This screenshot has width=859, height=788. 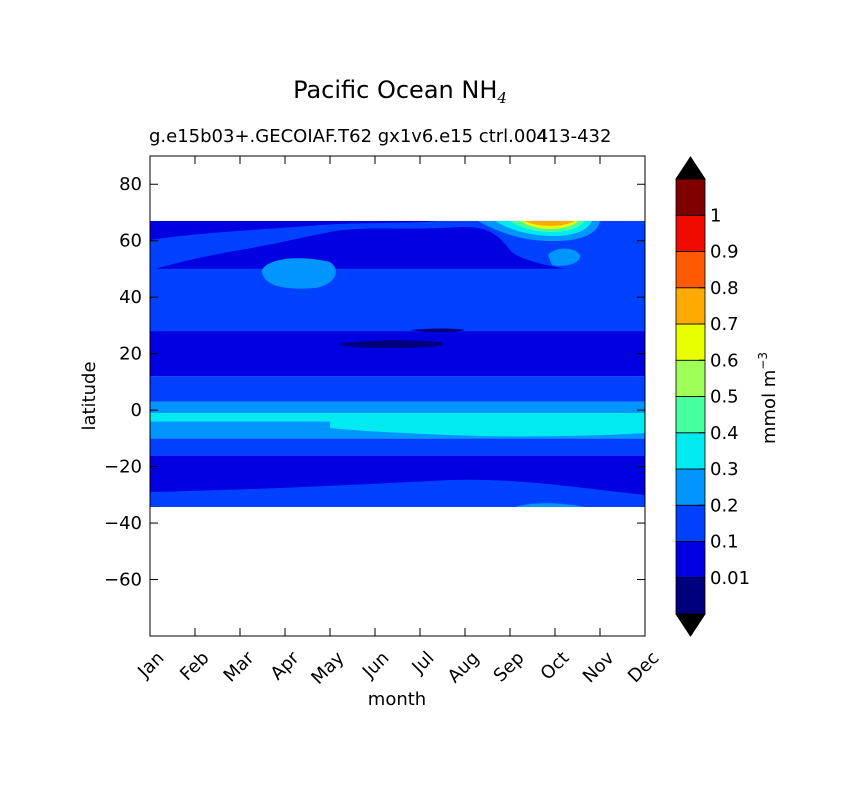 I want to click on colorbar-tick-label: 0.01, so click(x=730, y=578).